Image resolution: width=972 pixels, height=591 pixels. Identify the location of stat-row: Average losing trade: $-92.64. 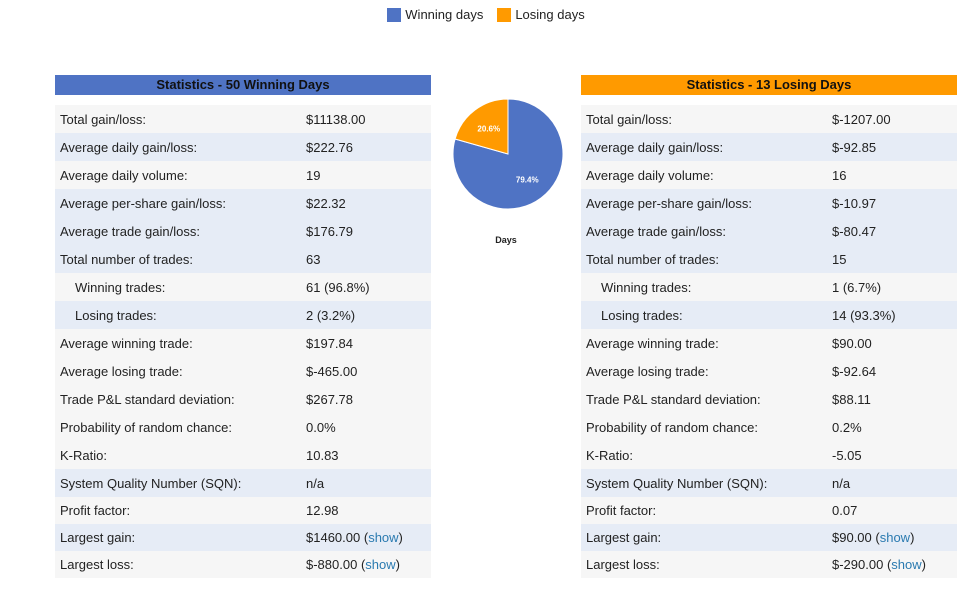
(769, 371).